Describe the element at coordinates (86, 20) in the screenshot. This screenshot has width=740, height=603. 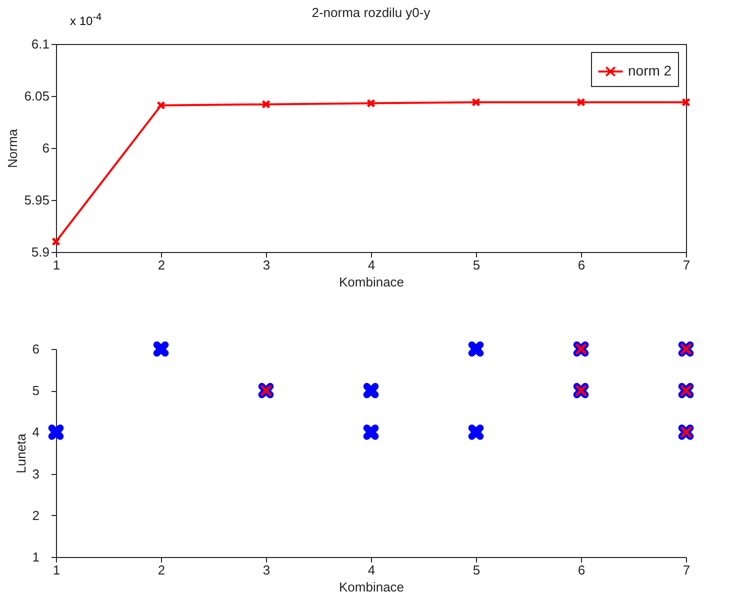
I see `text: x 10$^{-4}$` at that location.